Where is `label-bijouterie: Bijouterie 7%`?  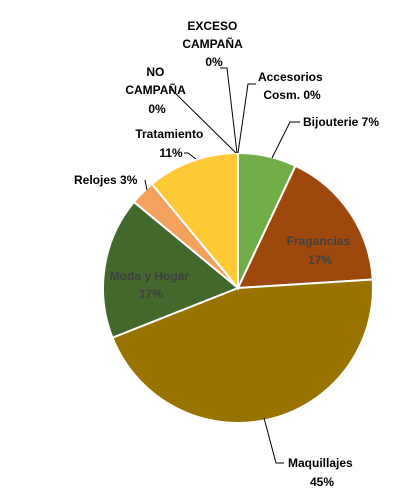 label-bijouterie: Bijouterie 7% is located at coordinates (341, 122).